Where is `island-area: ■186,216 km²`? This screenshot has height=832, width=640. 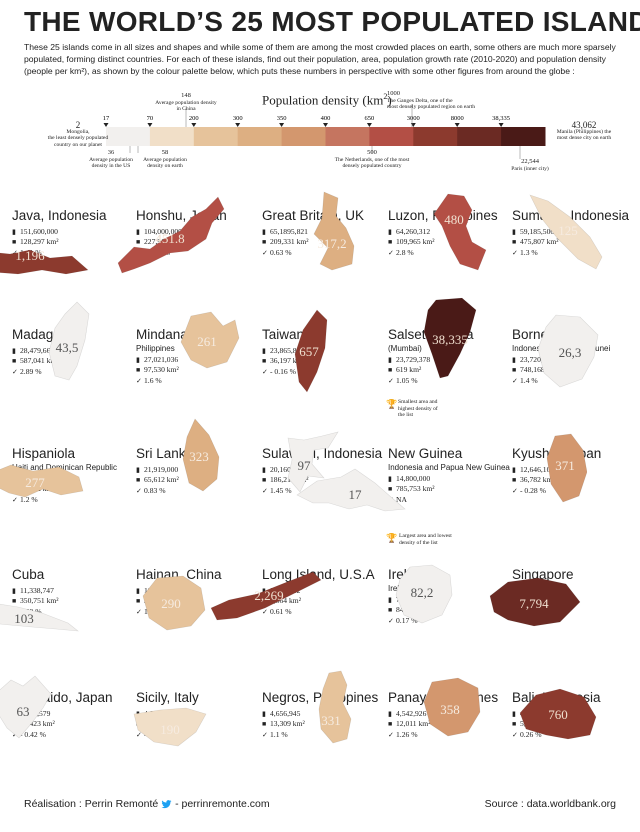
island-area: ■186,216 km² is located at coordinates (285, 480).